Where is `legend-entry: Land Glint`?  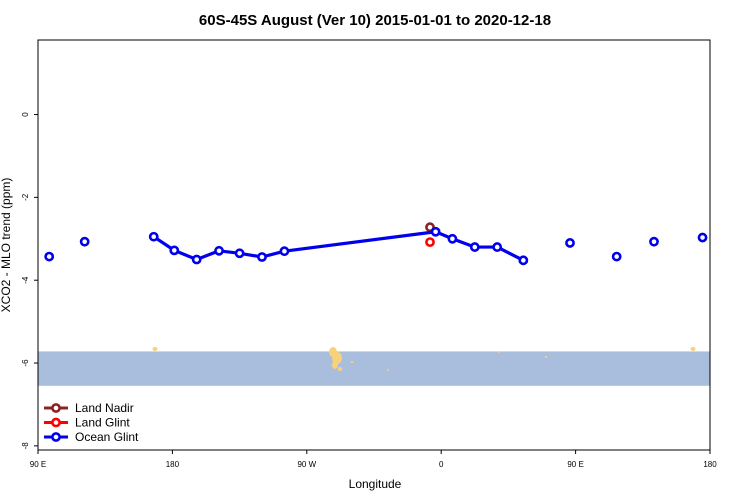 legend-entry: Land Glint is located at coordinates (87, 423).